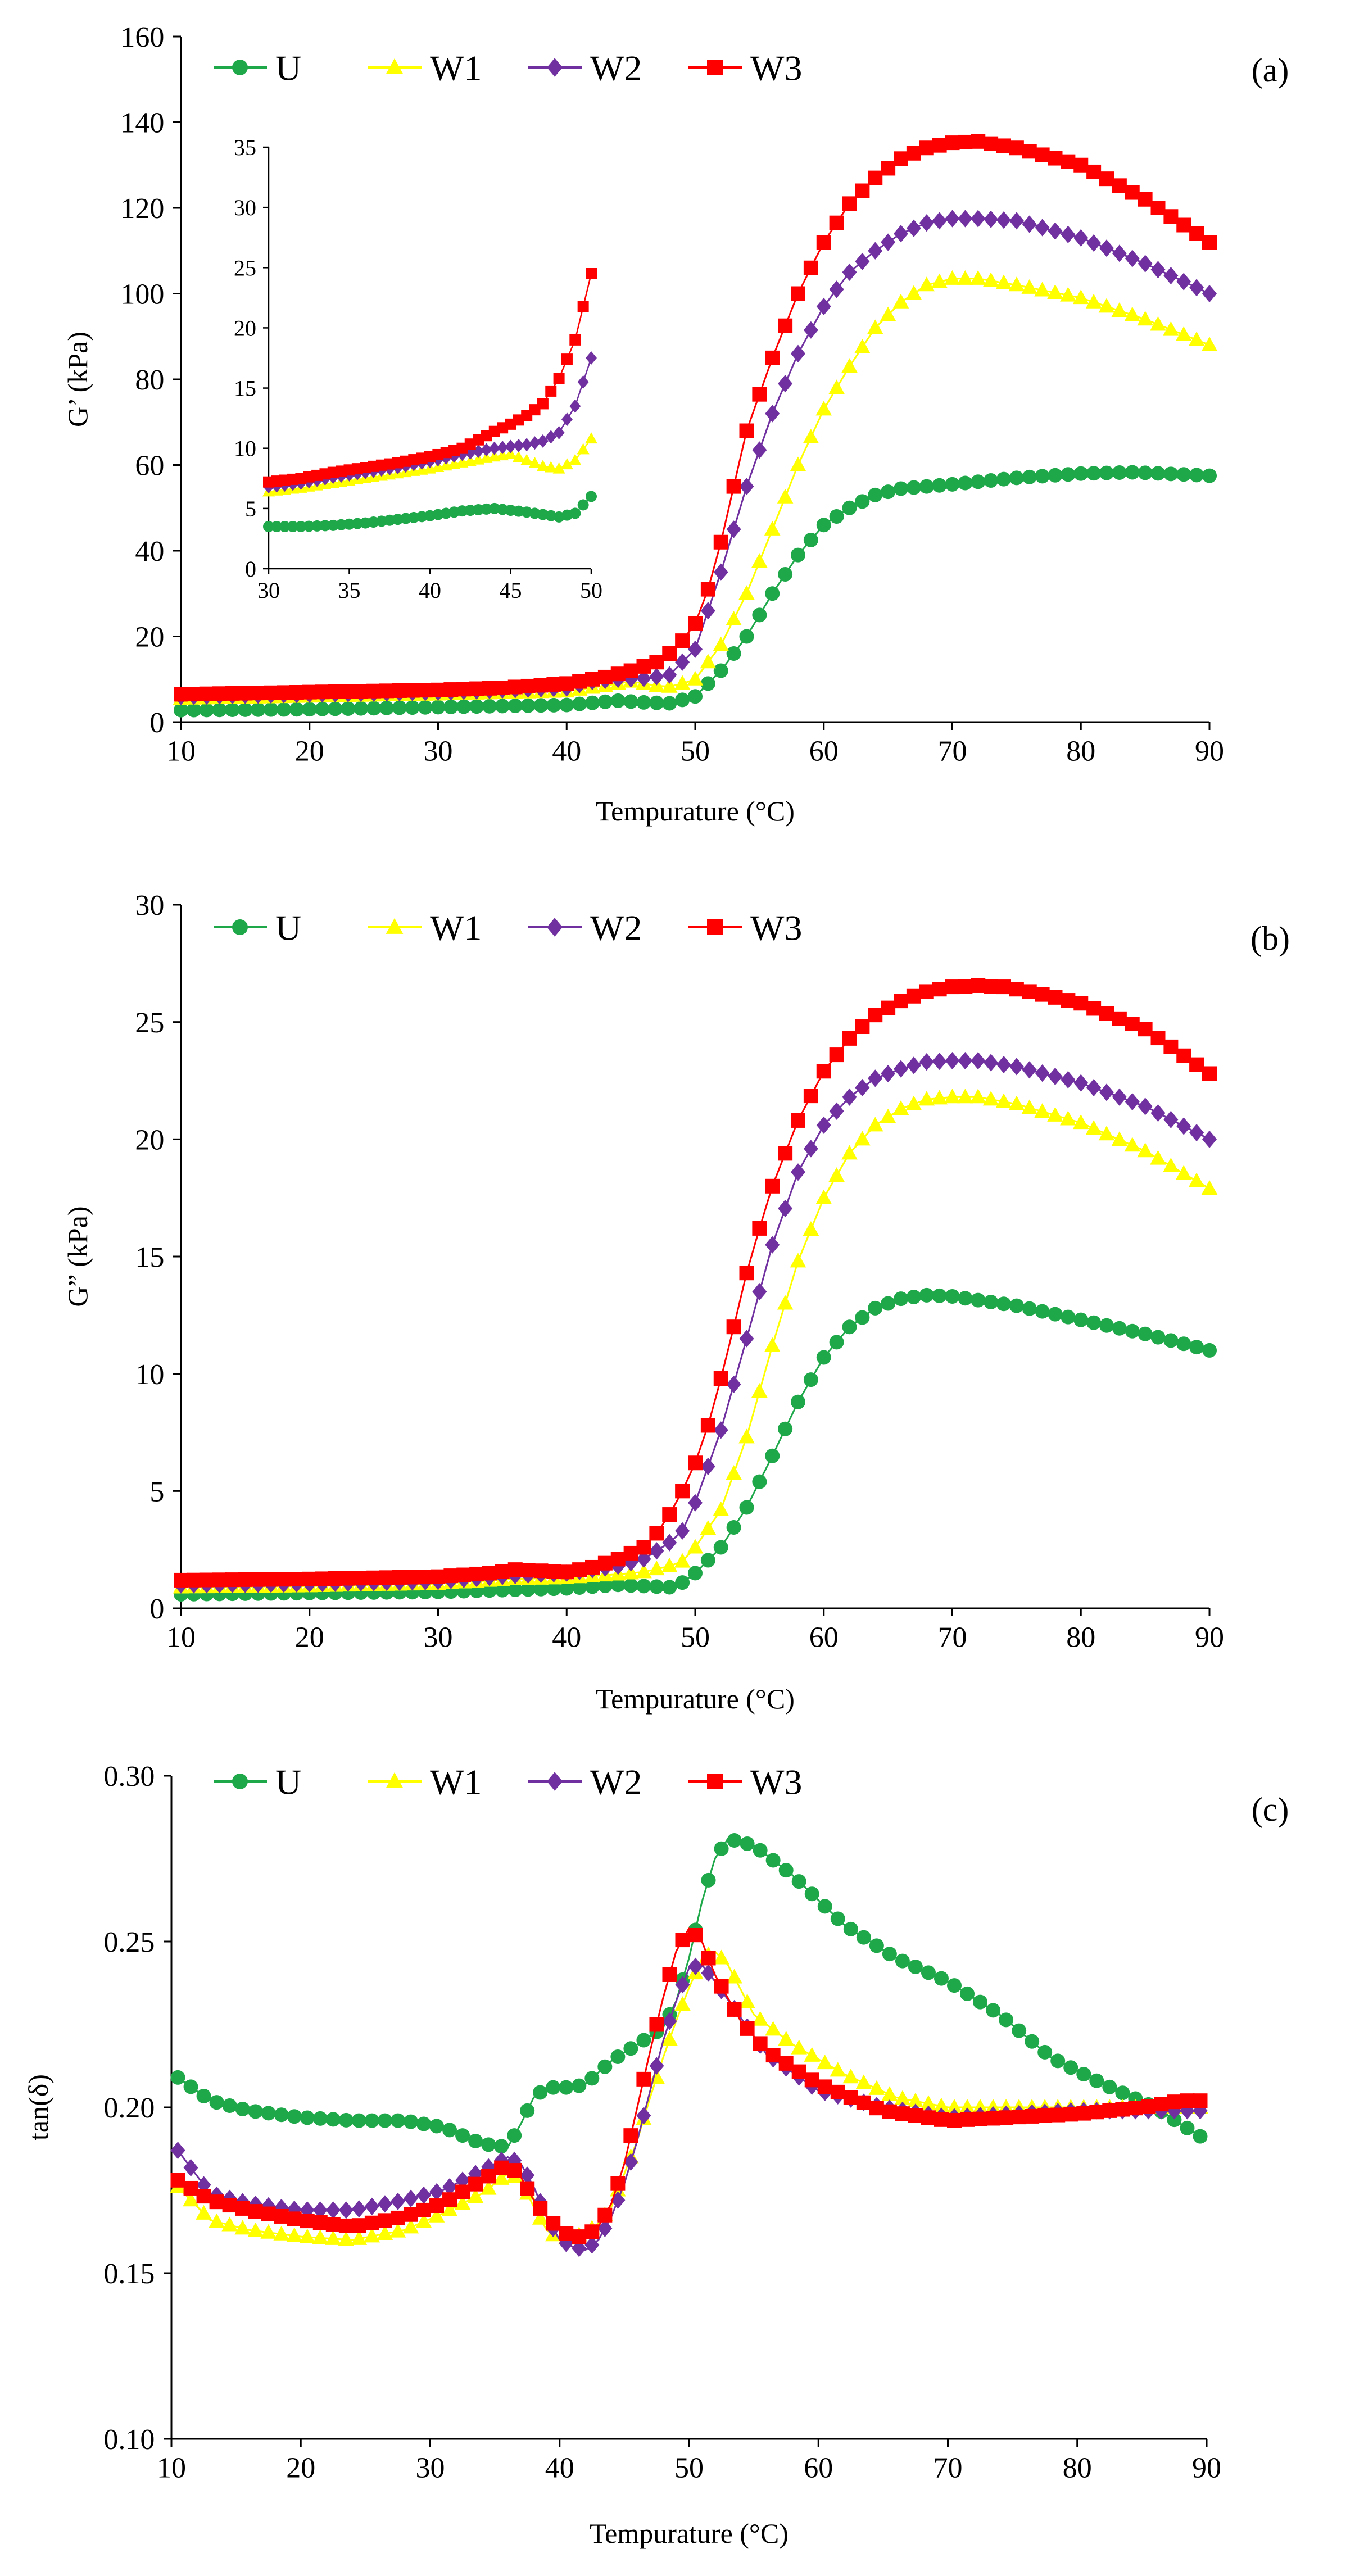  I want to click on y-tick-label: 60, so click(149, 466).